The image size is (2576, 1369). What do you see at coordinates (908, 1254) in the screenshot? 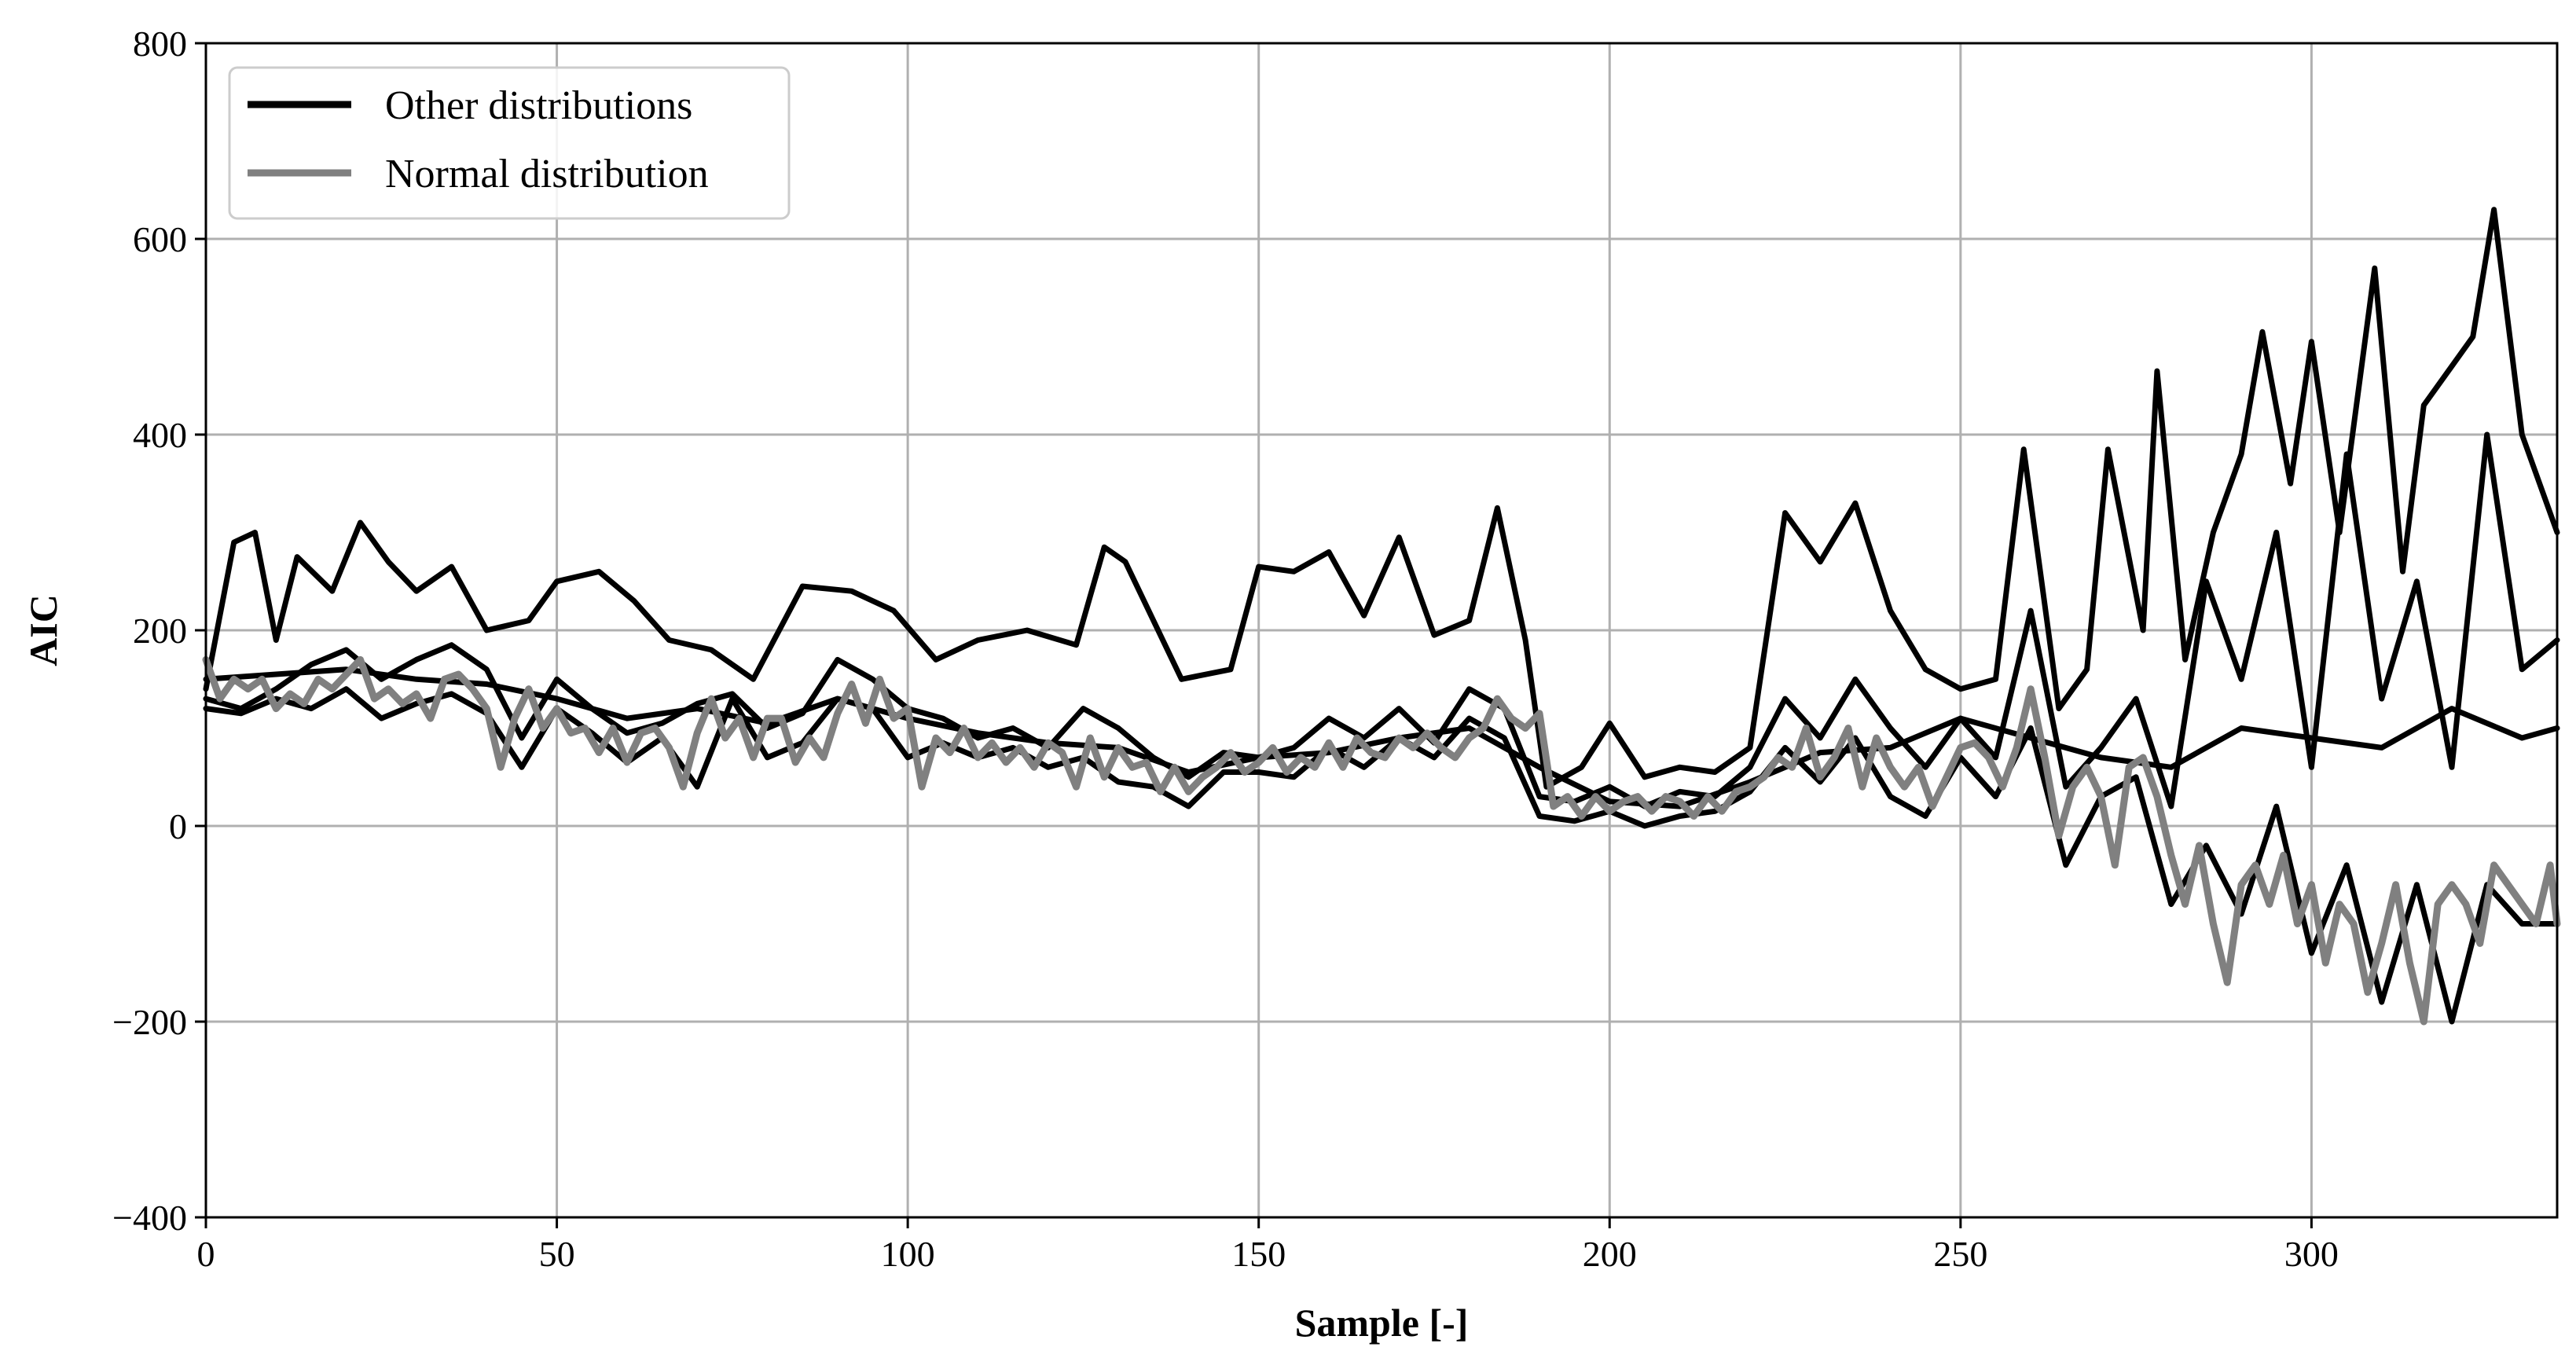
I see `x-tick-label: 100` at bounding box center [908, 1254].